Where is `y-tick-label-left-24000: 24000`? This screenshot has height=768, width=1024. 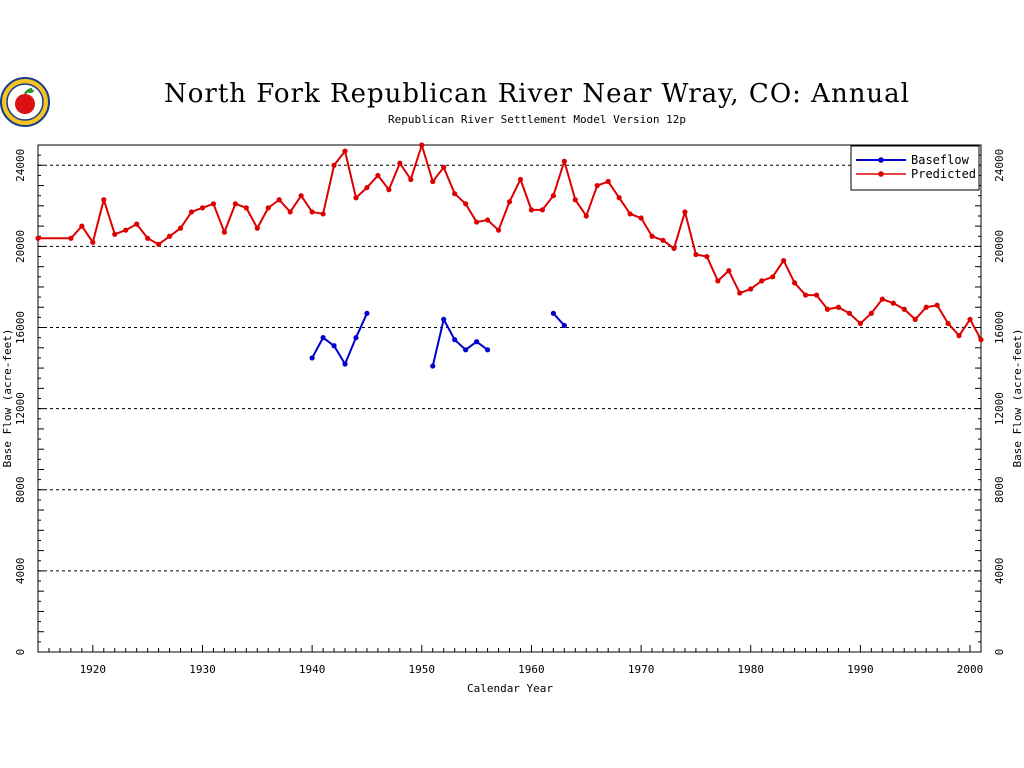 y-tick-label-left-24000: 24000 is located at coordinates (20, 165).